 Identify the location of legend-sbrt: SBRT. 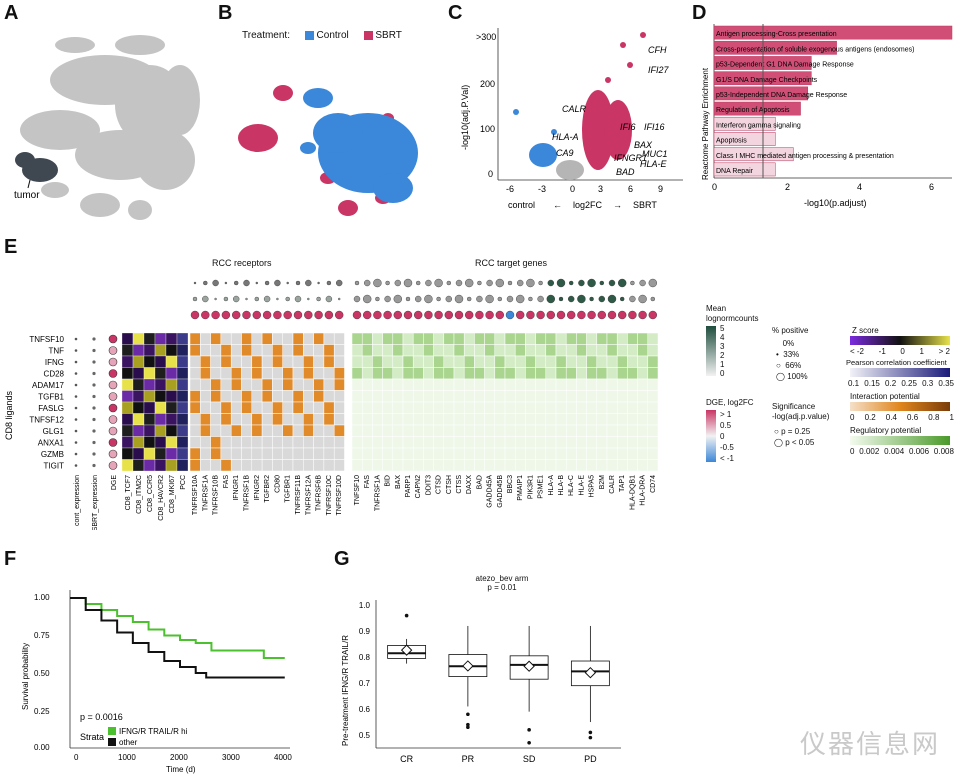
(388, 35).